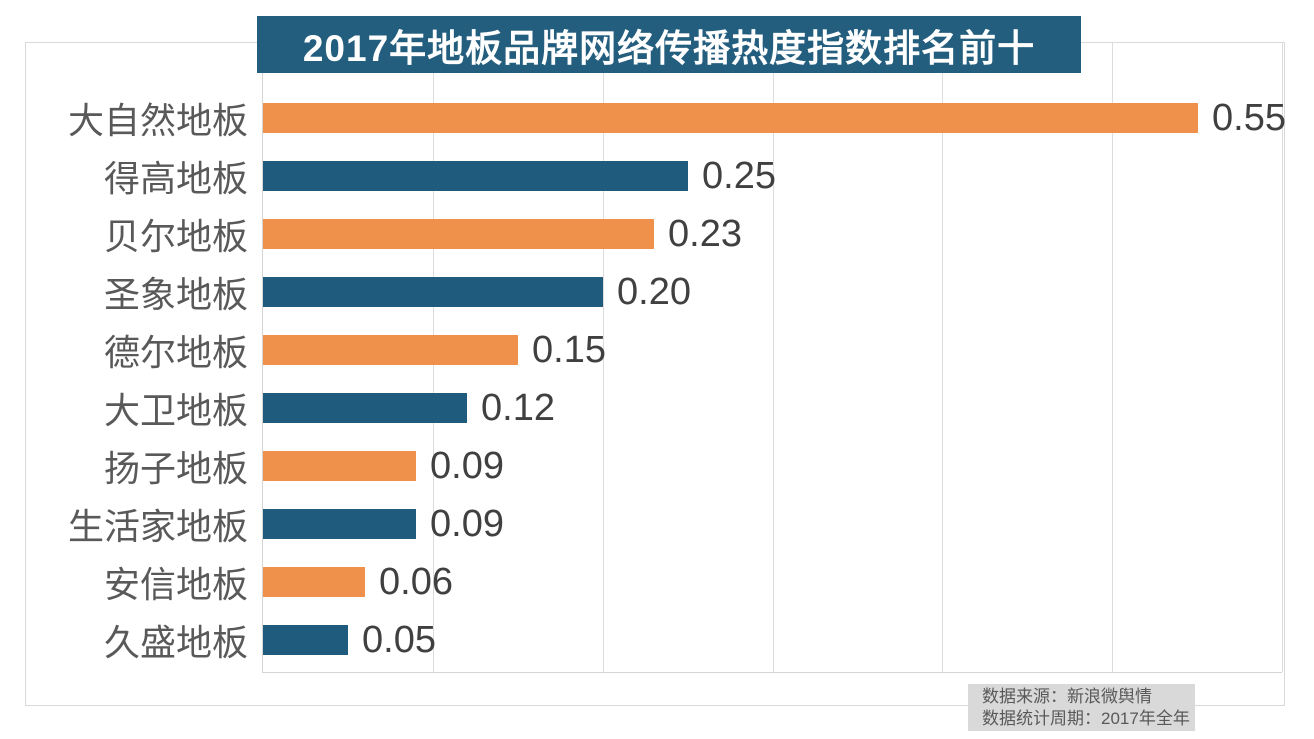  I want to click on category-label: 久盛地板, so click(175, 642).